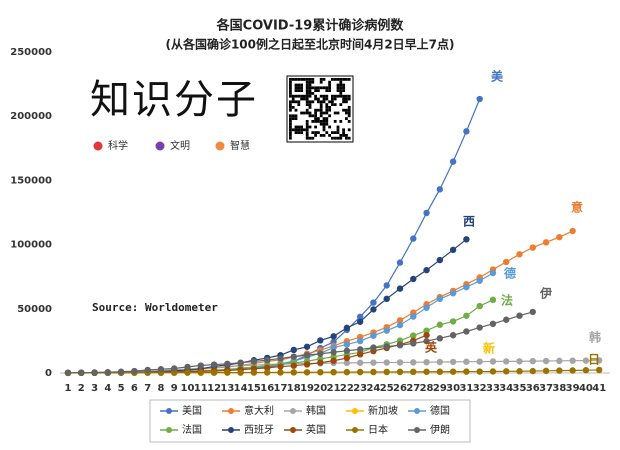 This screenshot has height=450, width=620. I want to click on x-tick-label: 36, so click(533, 388).